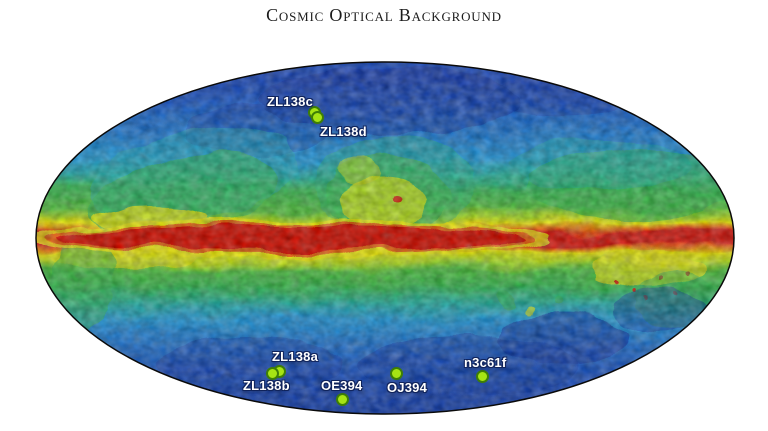 The width and height of the screenshot is (768, 431). Describe the element at coordinates (266, 385) in the screenshot. I see `sky-point-label-ZL138b: ZL138b` at that location.